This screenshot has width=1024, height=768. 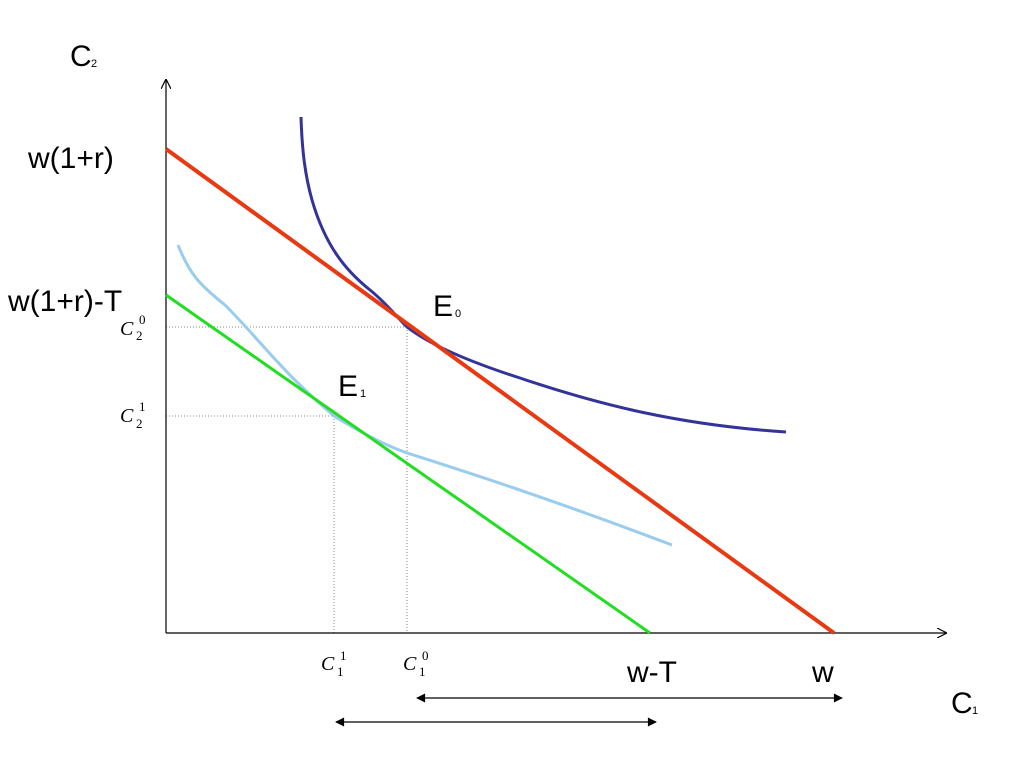 What do you see at coordinates (70, 158) in the screenshot?
I see `y-tick-w1r: w(1+r)` at bounding box center [70, 158].